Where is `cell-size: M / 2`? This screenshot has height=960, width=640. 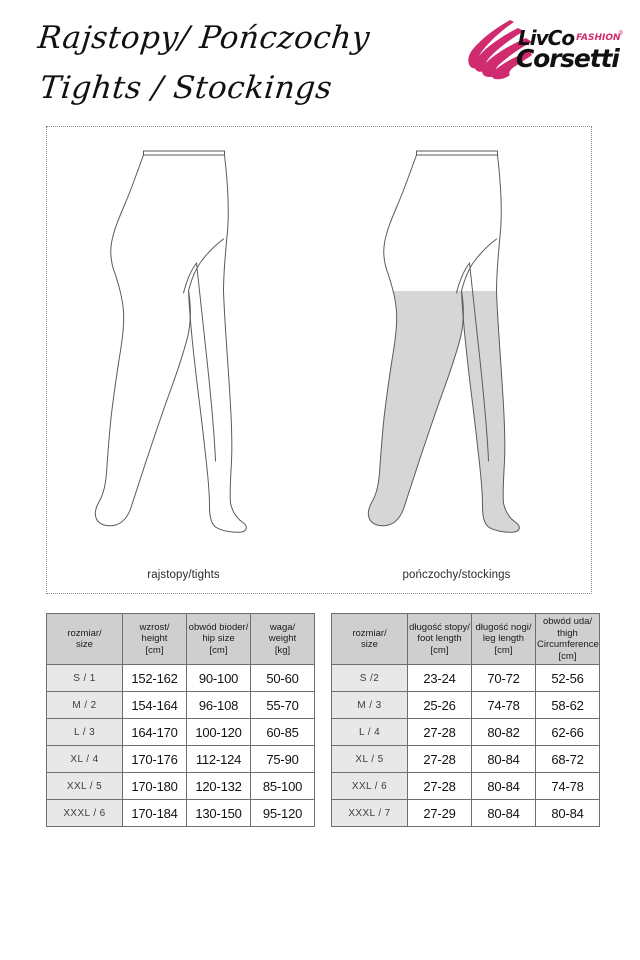 cell-size: M / 2 is located at coordinates (84, 705).